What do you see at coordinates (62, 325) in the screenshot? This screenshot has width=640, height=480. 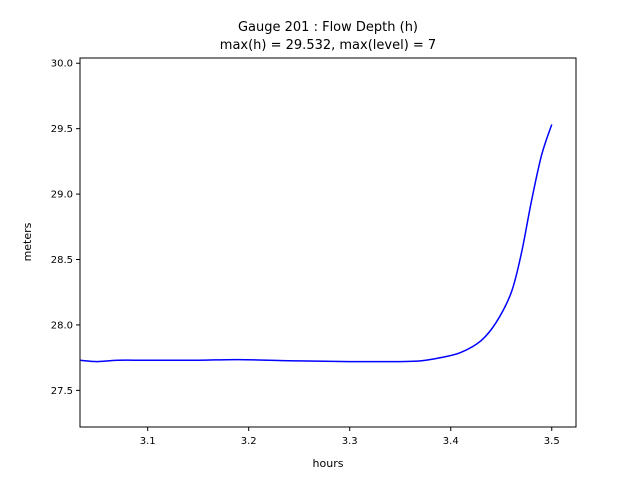 I see `y-tick-label: 28.0` at bounding box center [62, 325].